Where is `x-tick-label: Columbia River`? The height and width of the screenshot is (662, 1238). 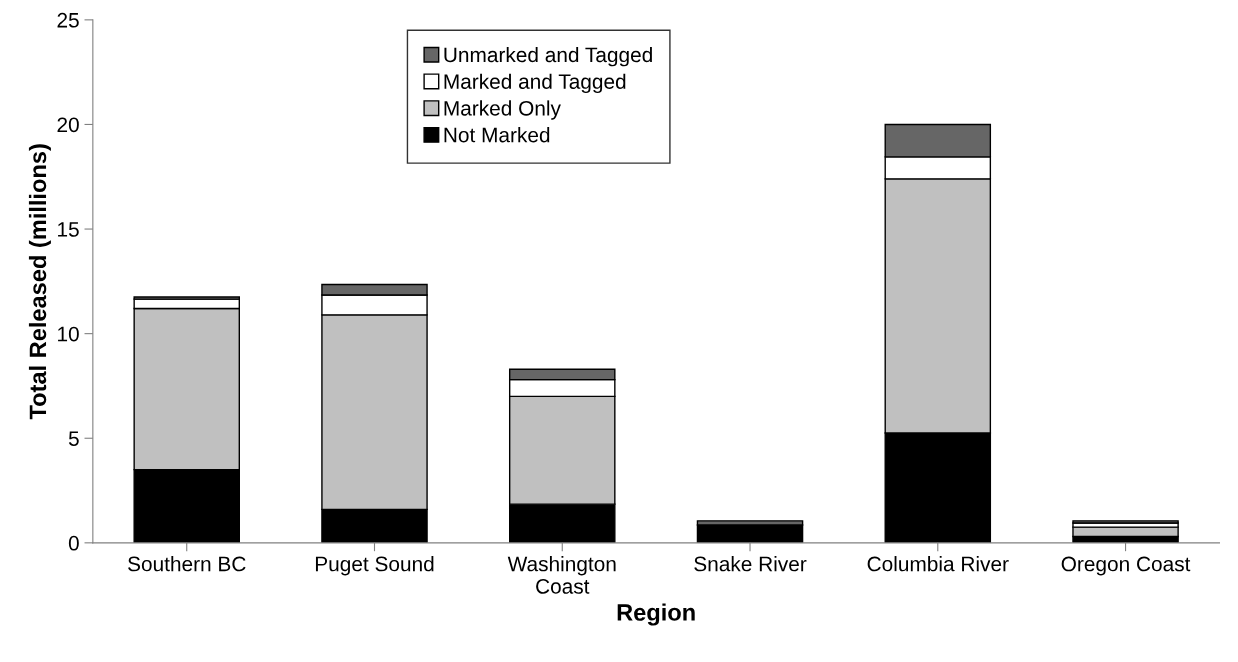 x-tick-label: Columbia River is located at coordinates (938, 564).